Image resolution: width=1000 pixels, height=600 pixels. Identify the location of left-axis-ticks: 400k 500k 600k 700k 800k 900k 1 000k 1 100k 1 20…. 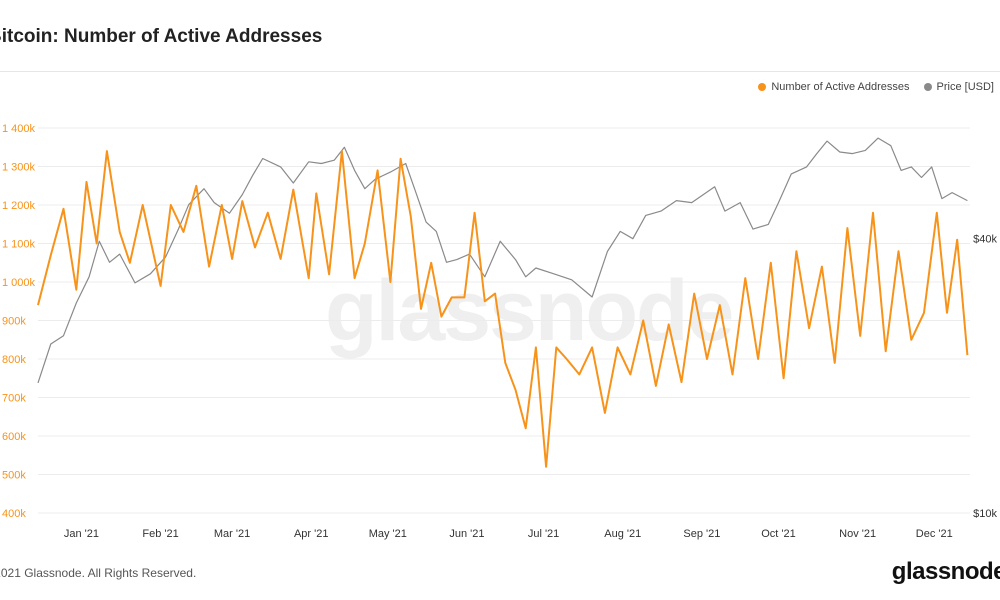
(19, 321).